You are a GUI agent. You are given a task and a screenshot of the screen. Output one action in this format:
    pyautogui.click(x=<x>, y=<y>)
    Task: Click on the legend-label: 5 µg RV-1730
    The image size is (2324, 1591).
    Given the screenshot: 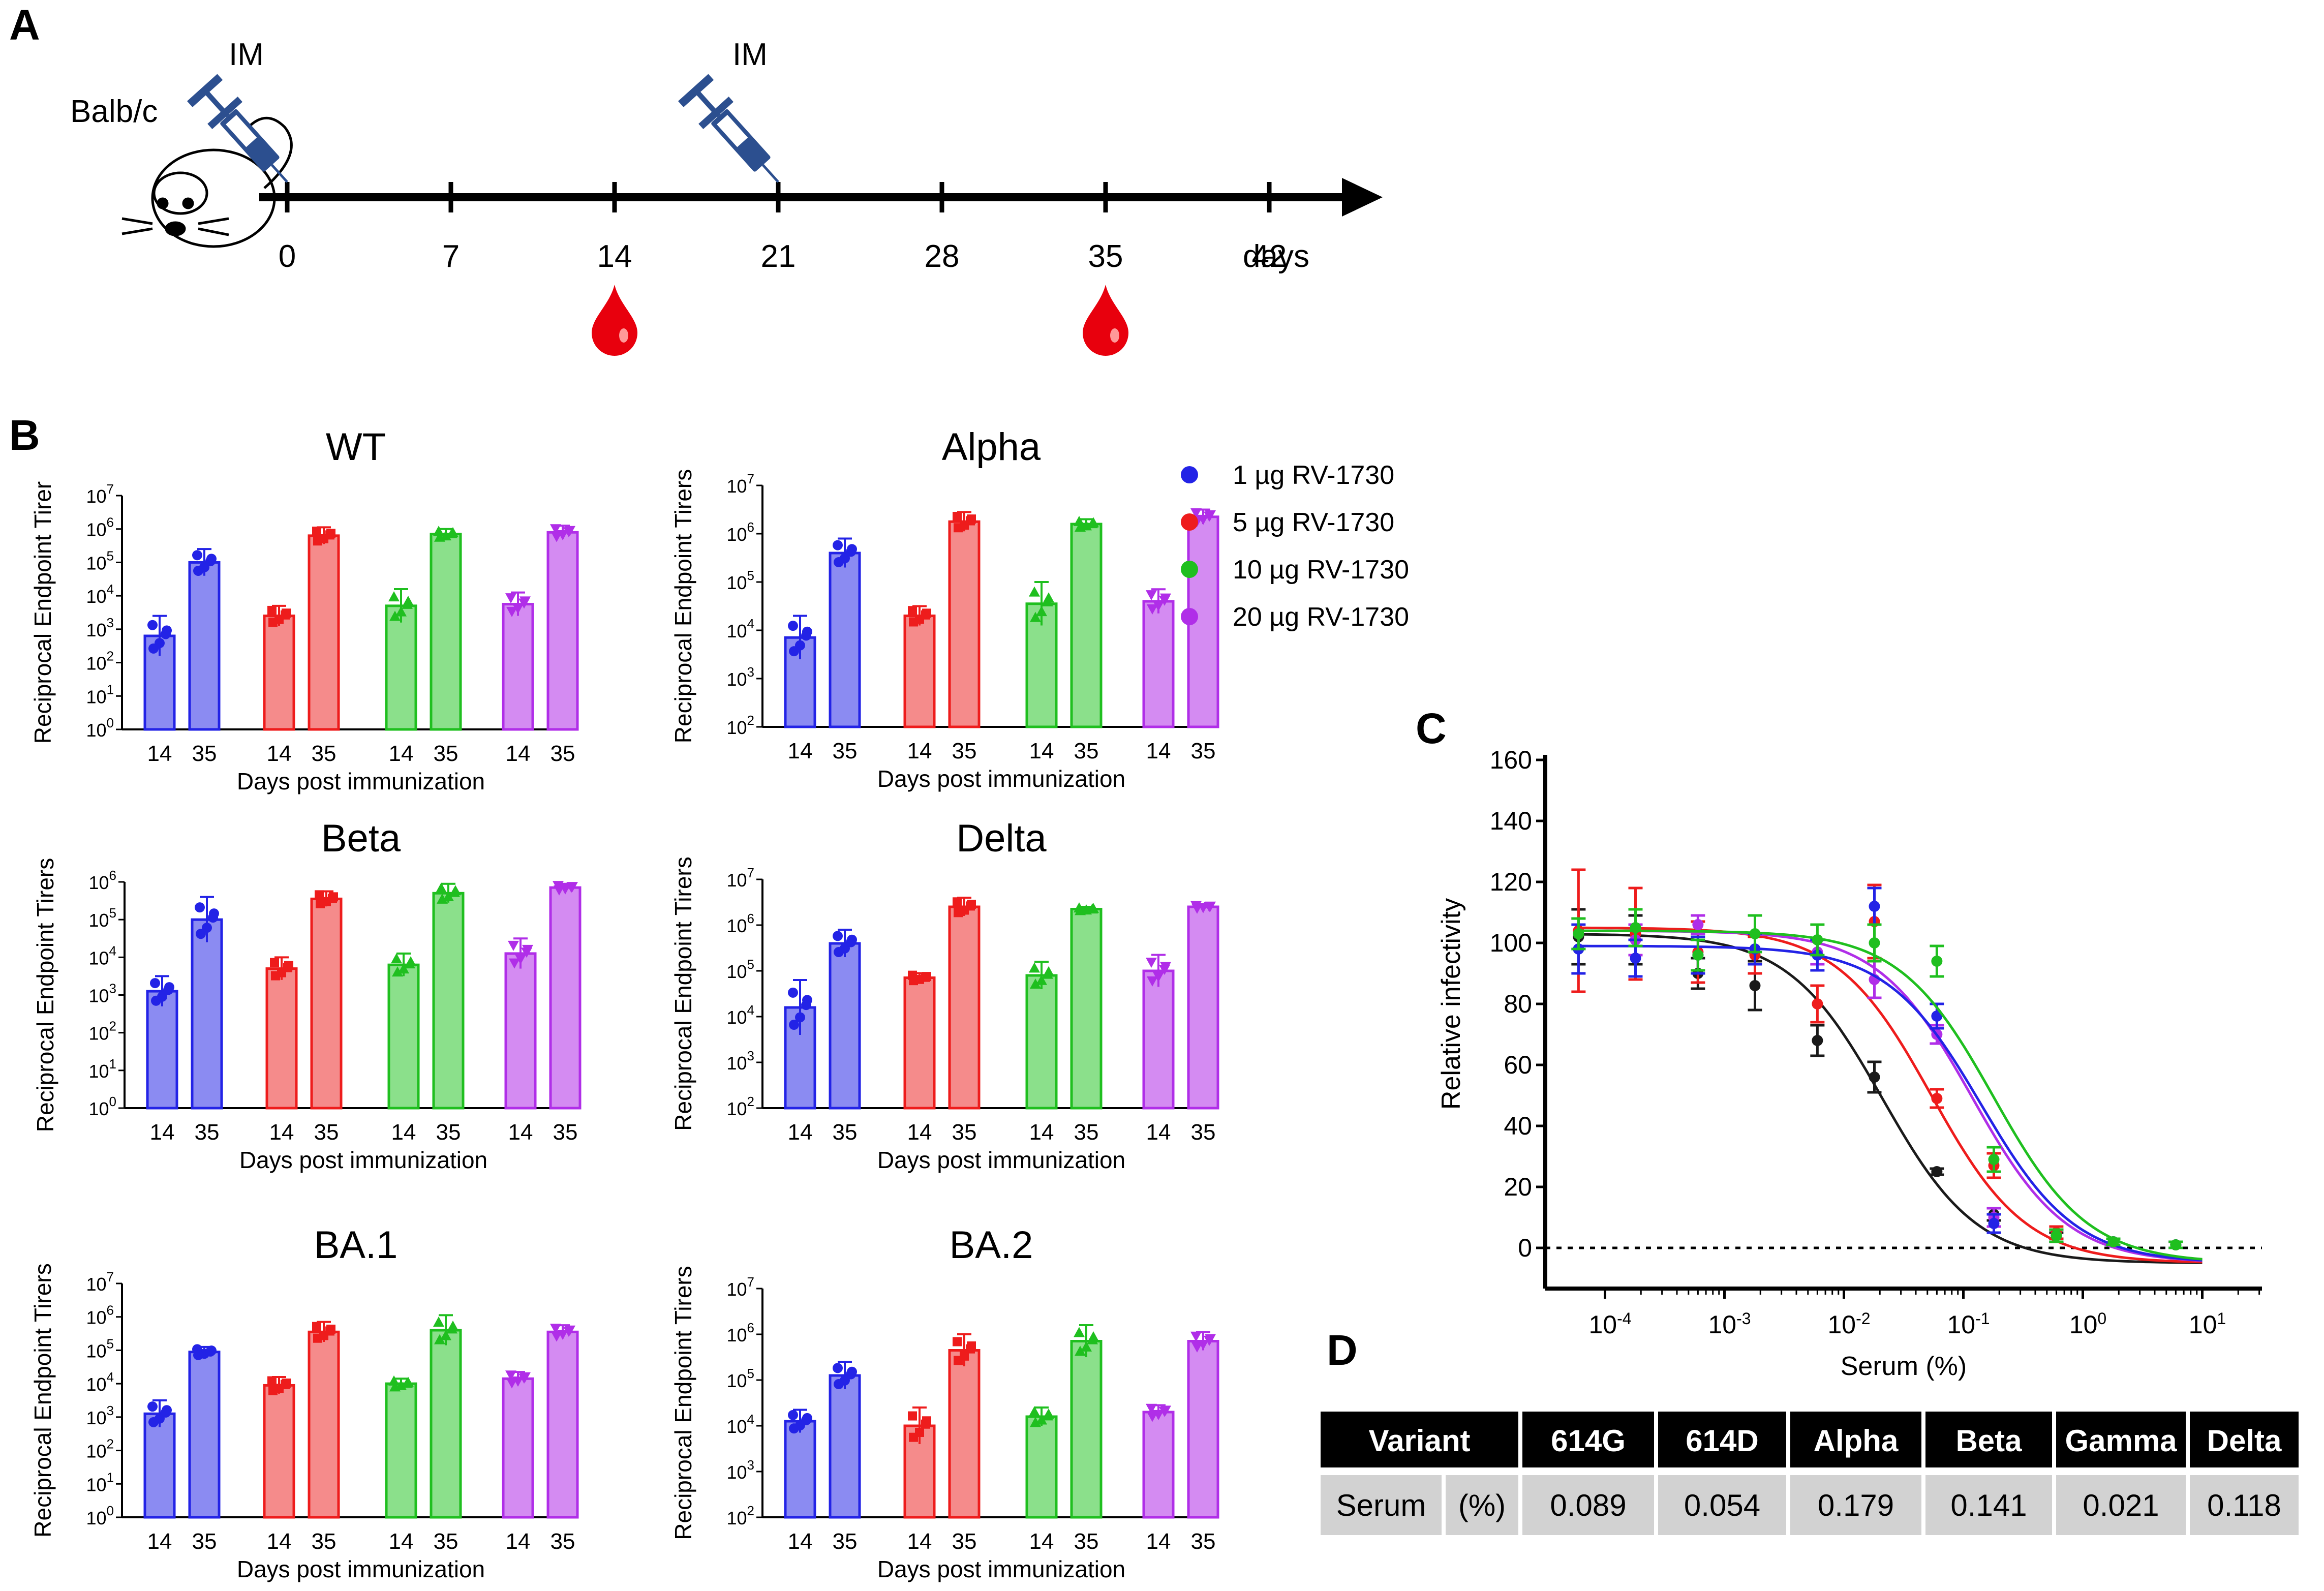 What is the action you would take?
    pyautogui.click(x=1313, y=523)
    